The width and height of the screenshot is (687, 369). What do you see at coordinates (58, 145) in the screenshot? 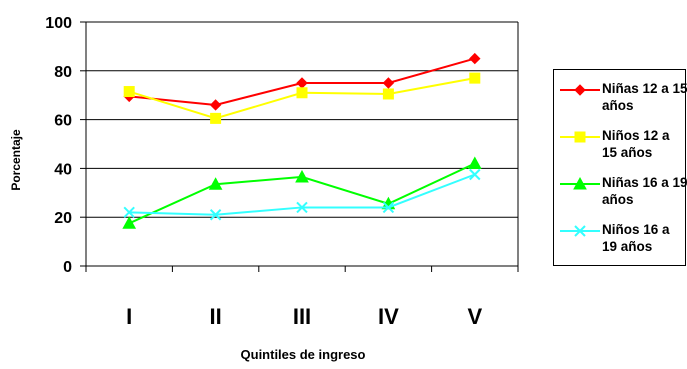
I see `y-tick-labels: 0 20 40 60 80 100` at bounding box center [58, 145].